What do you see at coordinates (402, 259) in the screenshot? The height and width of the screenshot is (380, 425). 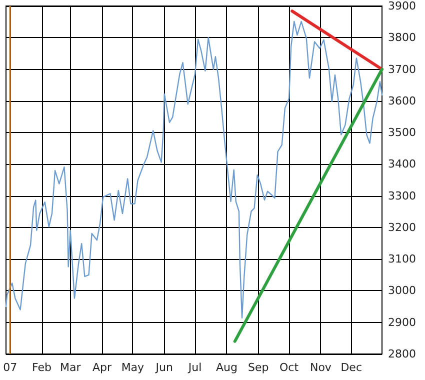 I see `y-tick-label: 3100` at bounding box center [402, 259].